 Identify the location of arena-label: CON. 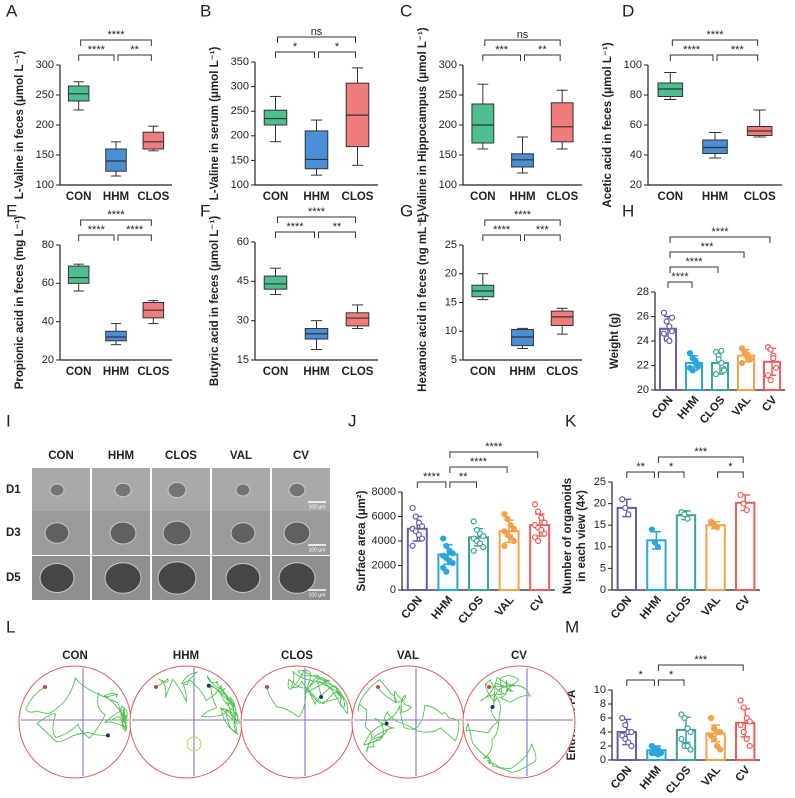
(75, 656).